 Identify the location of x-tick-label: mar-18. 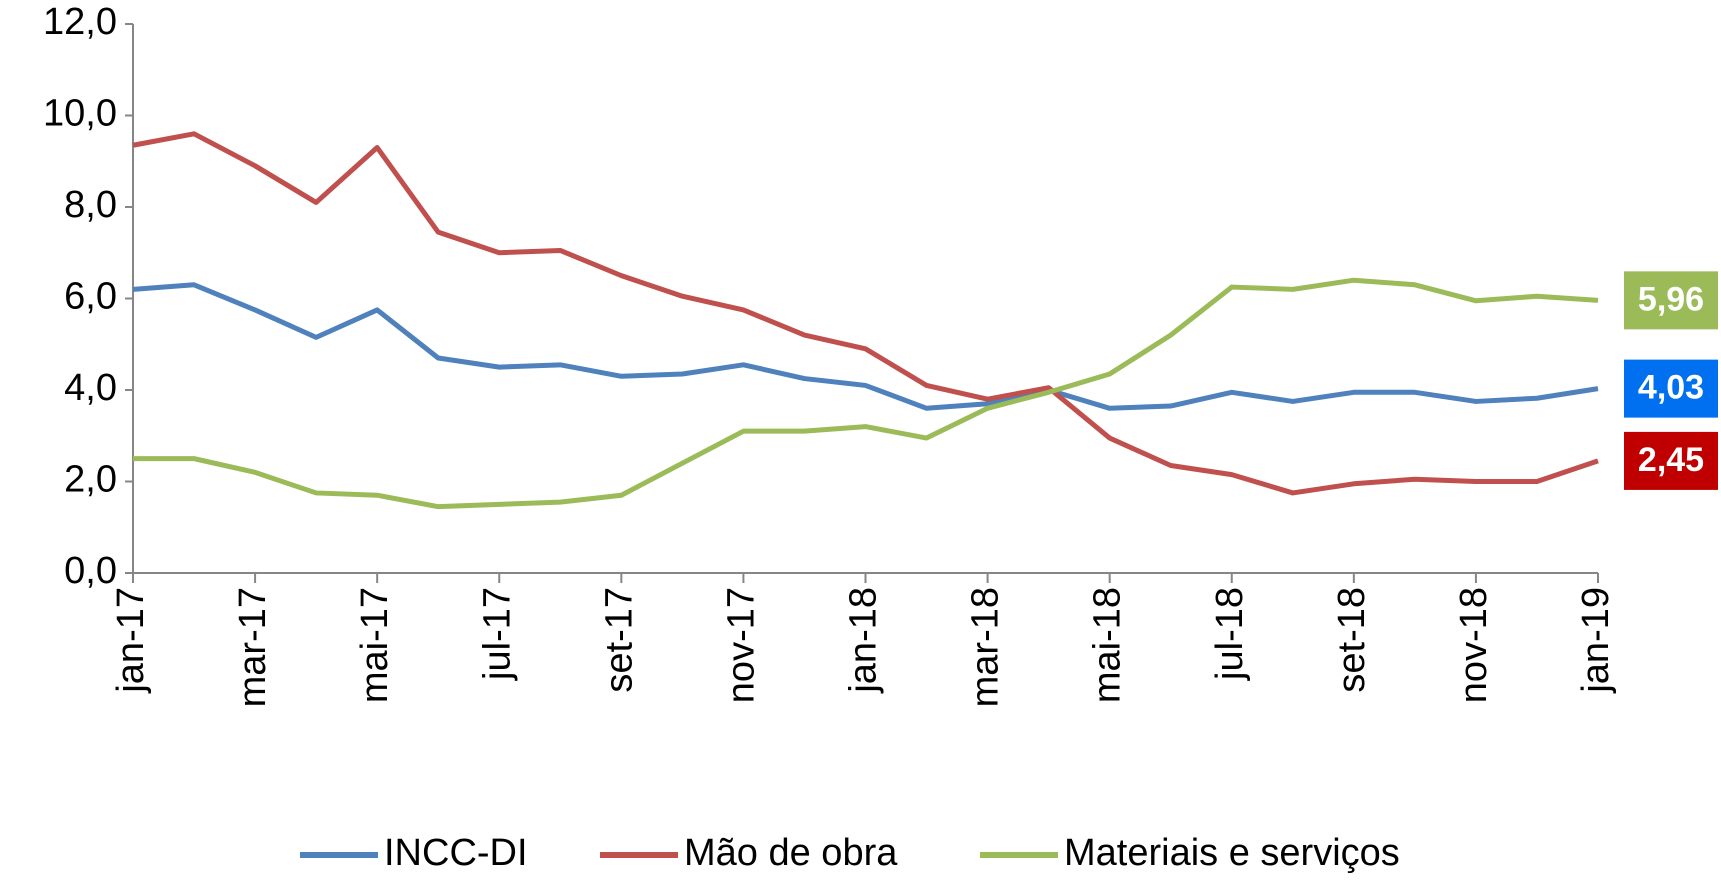
(986, 647).